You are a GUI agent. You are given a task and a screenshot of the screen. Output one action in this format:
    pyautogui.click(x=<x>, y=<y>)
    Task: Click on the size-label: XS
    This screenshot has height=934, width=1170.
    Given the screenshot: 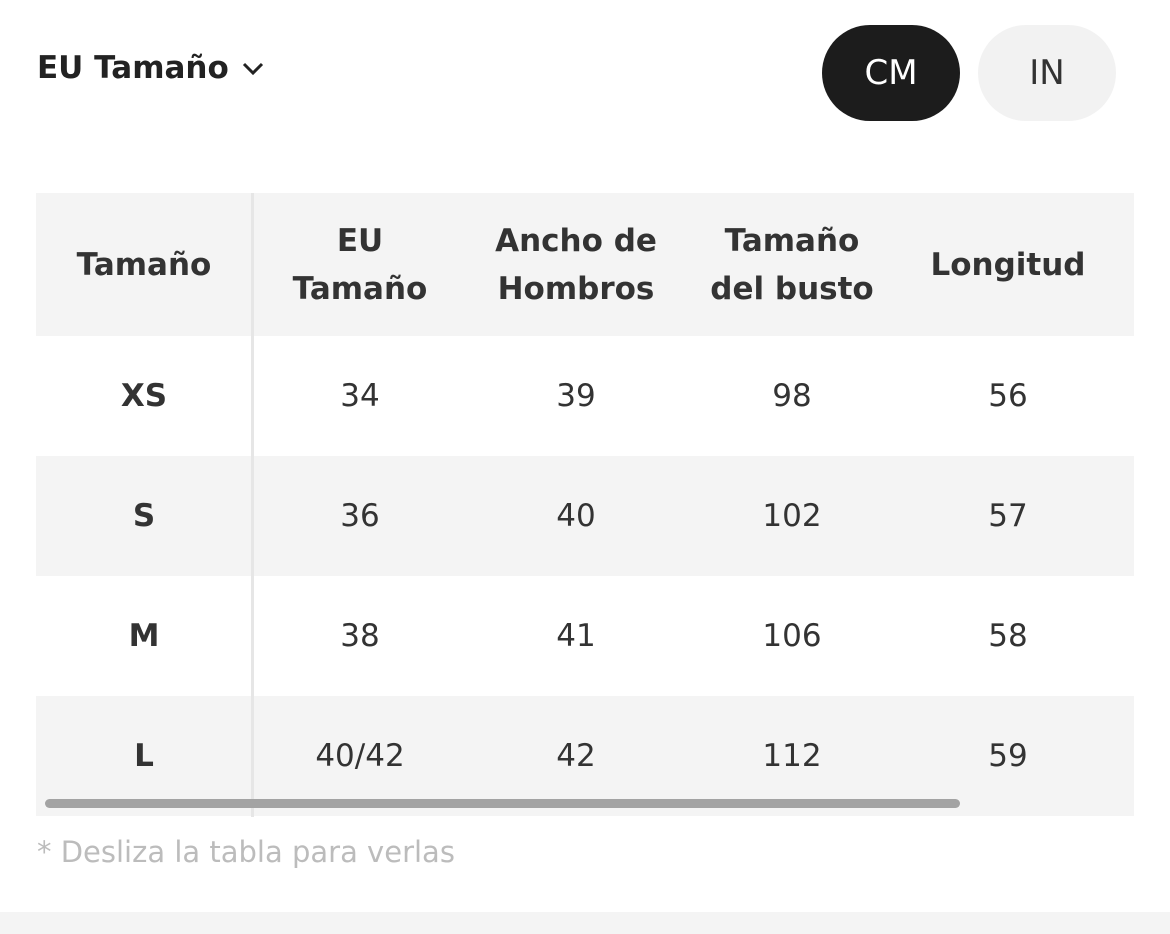 What is the action you would take?
    pyautogui.click(x=144, y=396)
    